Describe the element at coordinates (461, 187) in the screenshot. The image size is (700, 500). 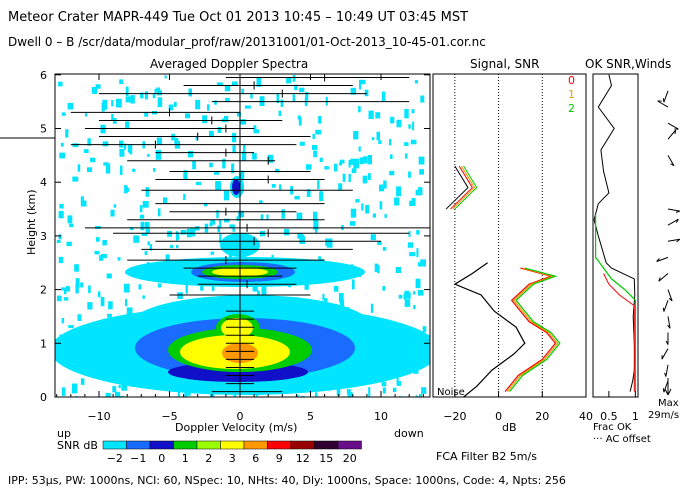
I see `snr-upper-echo` at that location.